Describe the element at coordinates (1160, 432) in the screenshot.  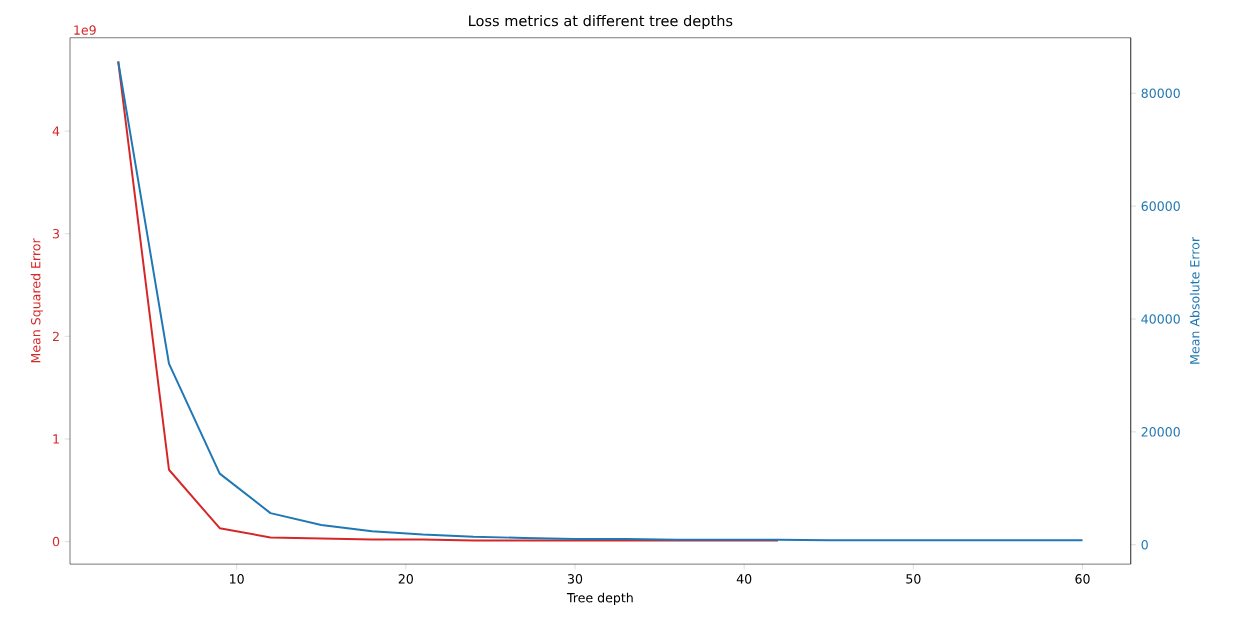
I see `y2-tick-label: 20000` at that location.